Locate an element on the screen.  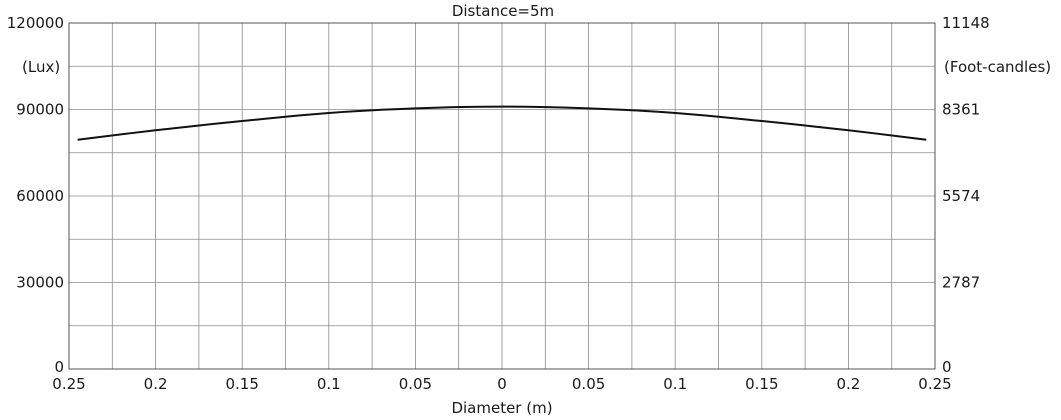
y2-axis-unit-label: (Foot-candles) is located at coordinates (997, 67).